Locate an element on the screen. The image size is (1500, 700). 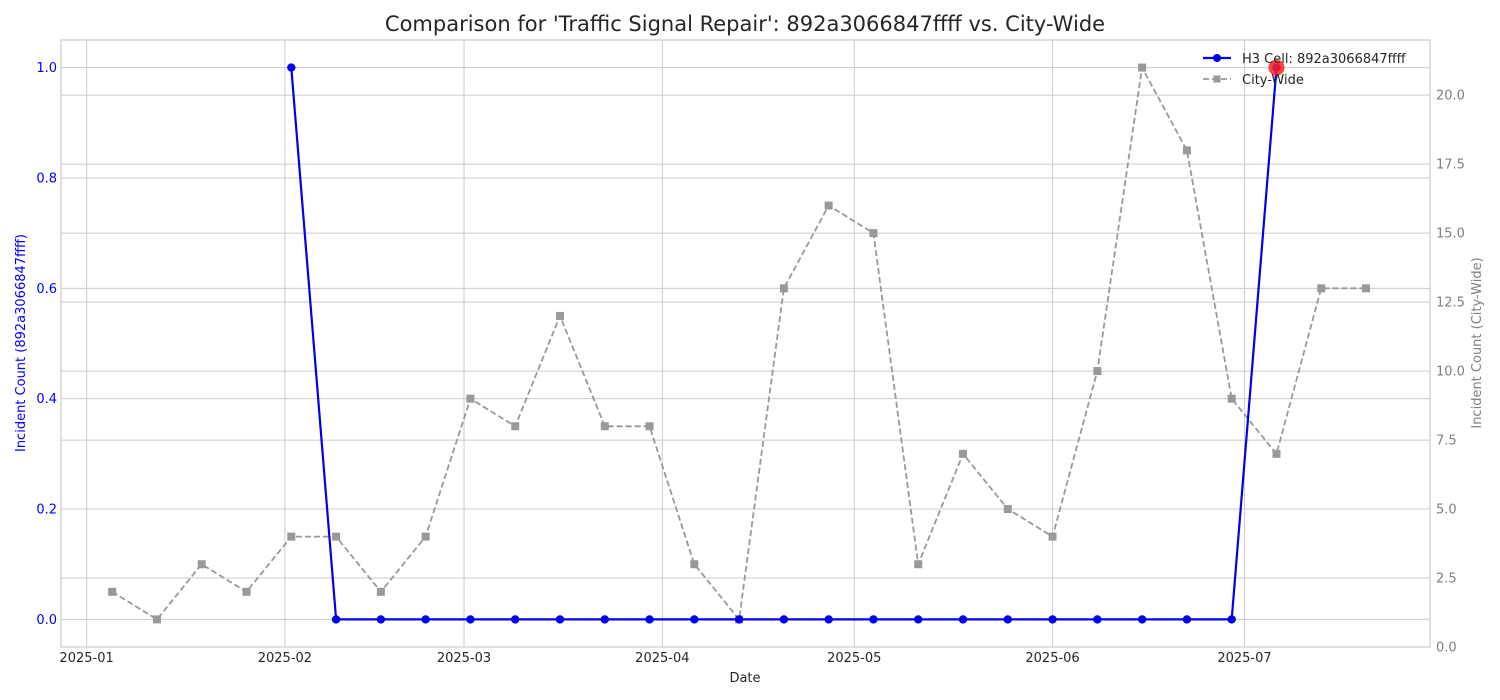
legend: H3 Cell: 892a3066847ffff City-Wide is located at coordinates (1305, 70).